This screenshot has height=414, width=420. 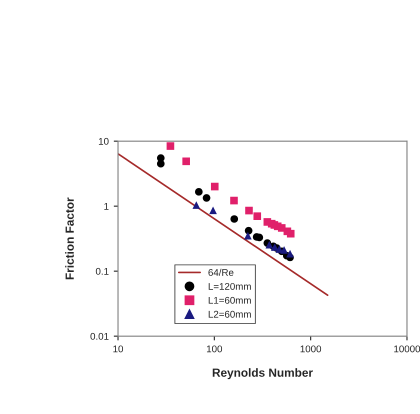 What do you see at coordinates (262, 374) in the screenshot?
I see `x-axis-title: Reynolds Number` at bounding box center [262, 374].